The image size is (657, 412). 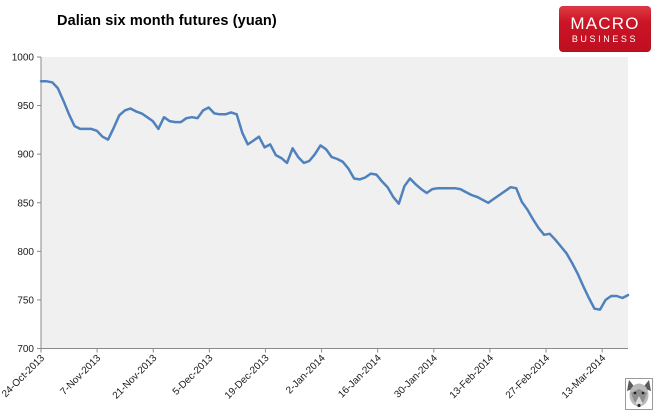 What do you see at coordinates (416, 377) in the screenshot?
I see `x-axis-label: 30-Jan-2014` at bounding box center [416, 377].